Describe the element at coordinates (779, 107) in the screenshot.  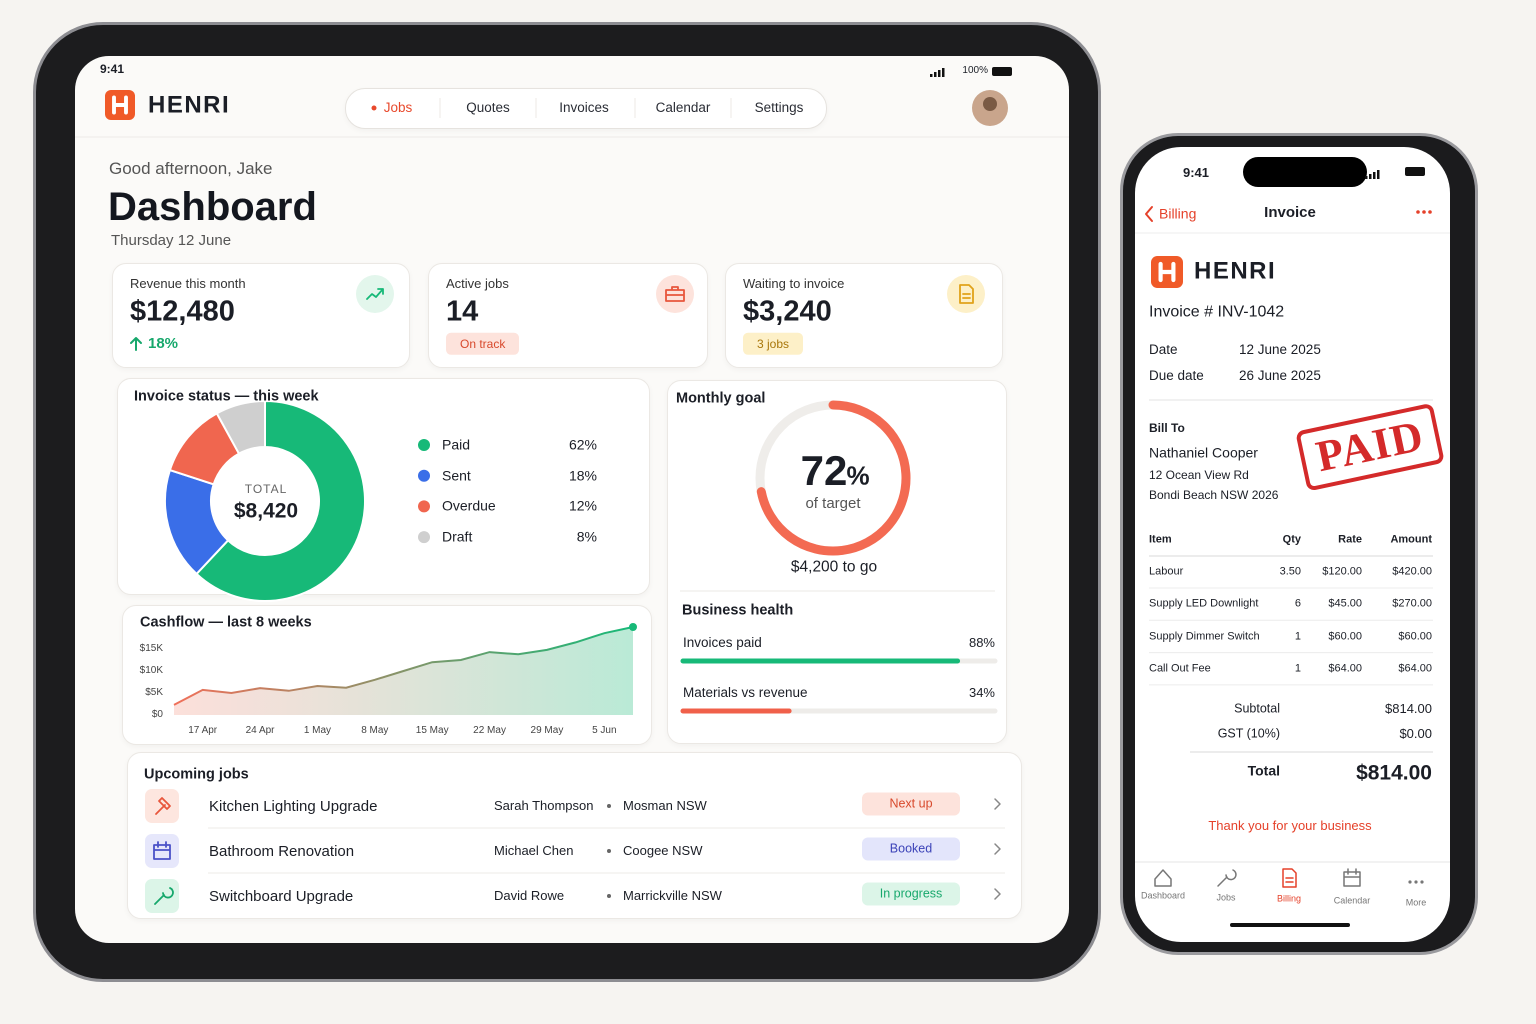
I see `nav-item: Settings` at that location.